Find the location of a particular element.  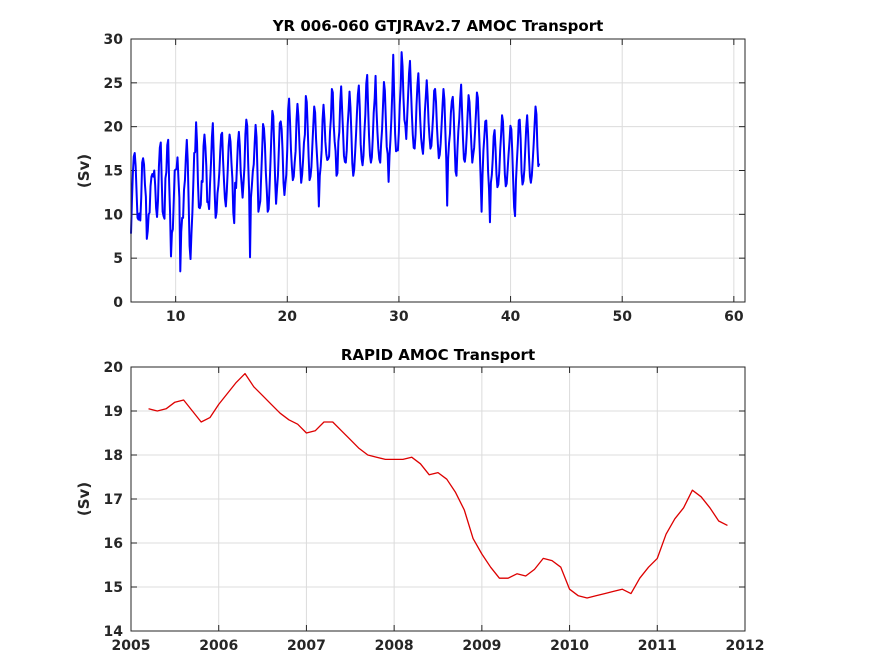

top-chart-xtick-label-1: 20 is located at coordinates (288, 317).